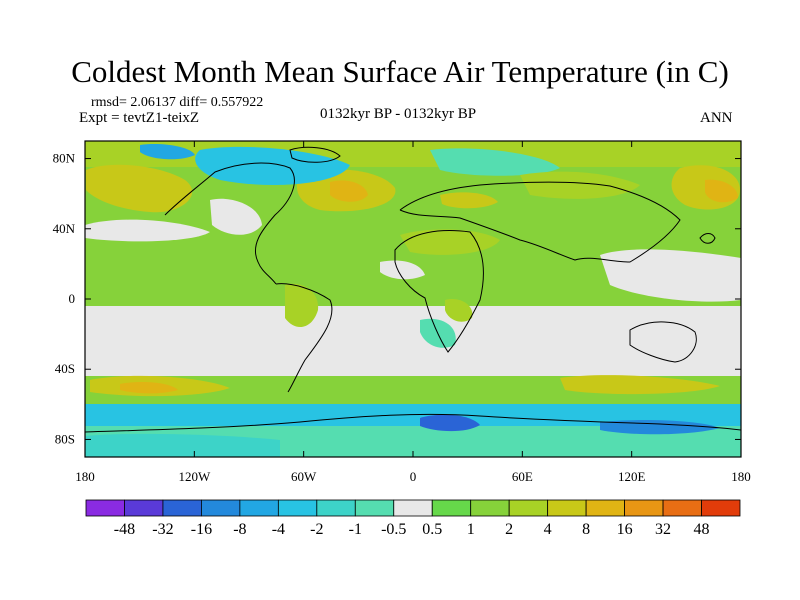 Image resolution: width=800 pixels, height=600 pixels. Describe the element at coordinates (471, 529) in the screenshot. I see `colorbar-label: 1` at that location.